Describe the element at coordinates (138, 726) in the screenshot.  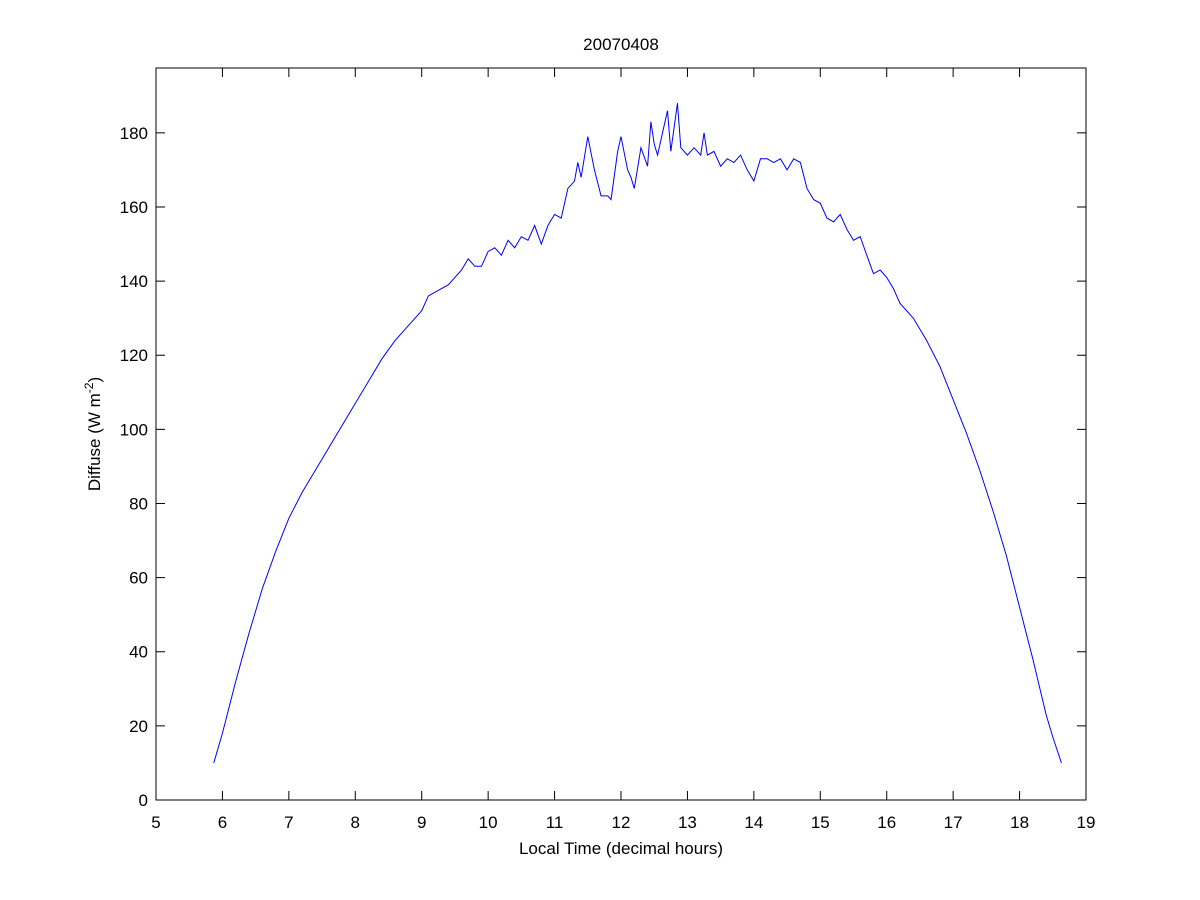
I see `y-tick-label: 20` at that location.